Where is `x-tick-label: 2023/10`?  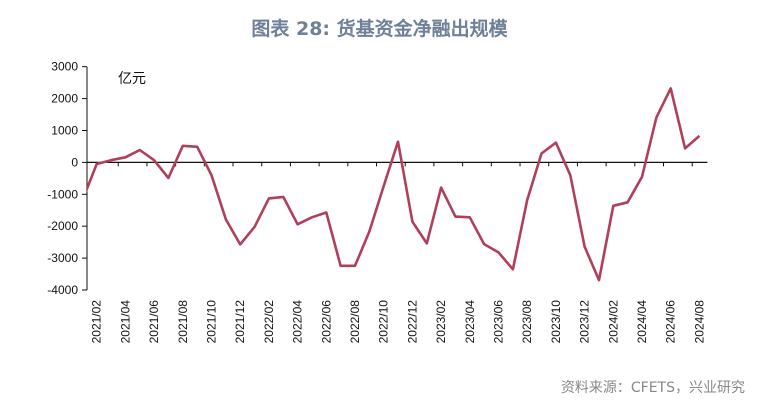 x-tick-label: 2023/10 is located at coordinates (556, 322).